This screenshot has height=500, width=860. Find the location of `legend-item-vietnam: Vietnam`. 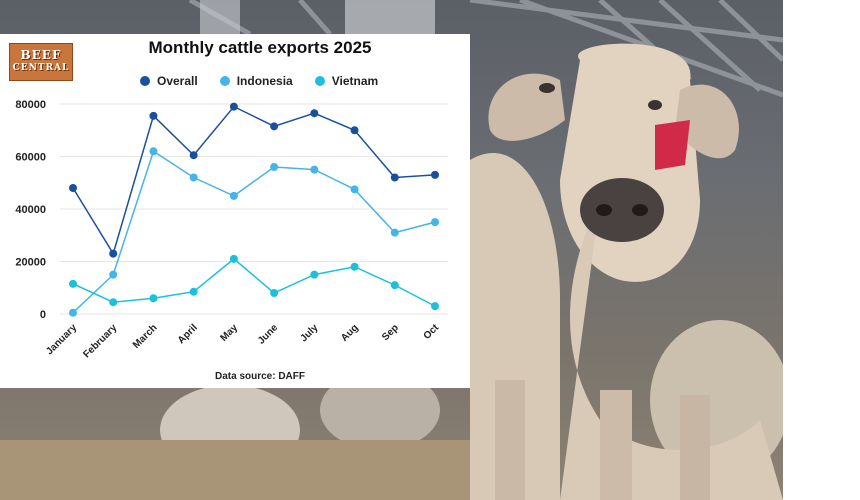

legend-item-vietnam: Vietnam is located at coordinates (346, 81).